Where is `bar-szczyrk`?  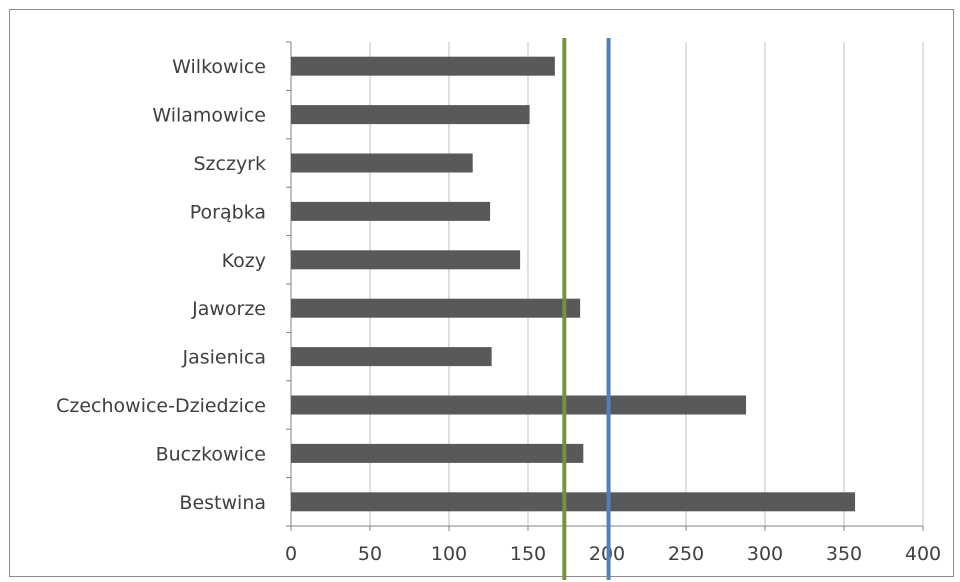
bar-szczyrk is located at coordinates (382, 163).